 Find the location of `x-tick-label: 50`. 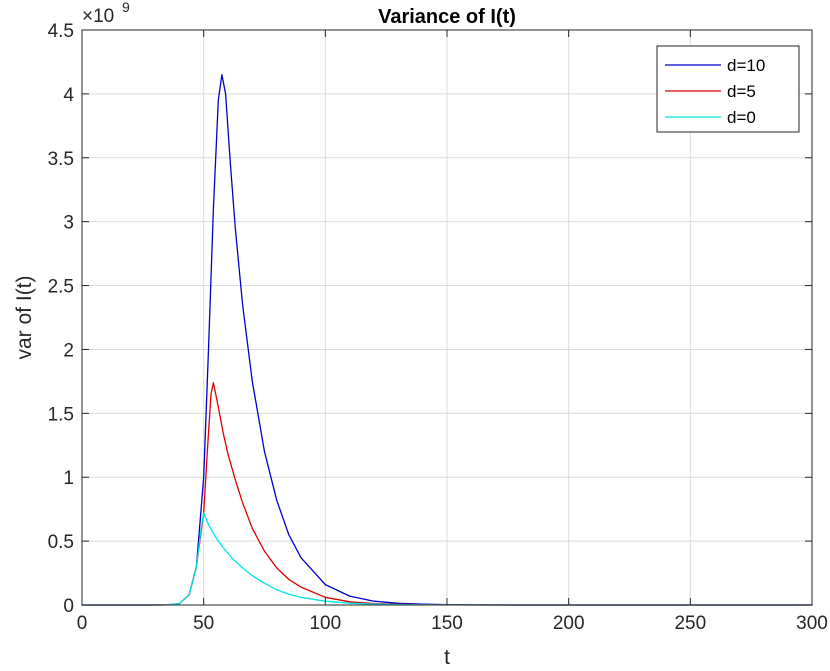

x-tick-label: 50 is located at coordinates (203, 623).